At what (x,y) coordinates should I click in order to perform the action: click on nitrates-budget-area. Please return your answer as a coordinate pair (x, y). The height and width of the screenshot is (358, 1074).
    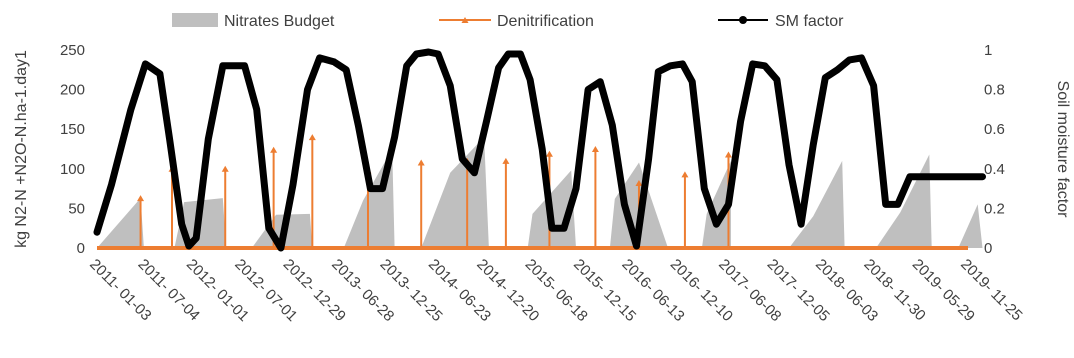
    Looking at the image, I should click on (859, 201).